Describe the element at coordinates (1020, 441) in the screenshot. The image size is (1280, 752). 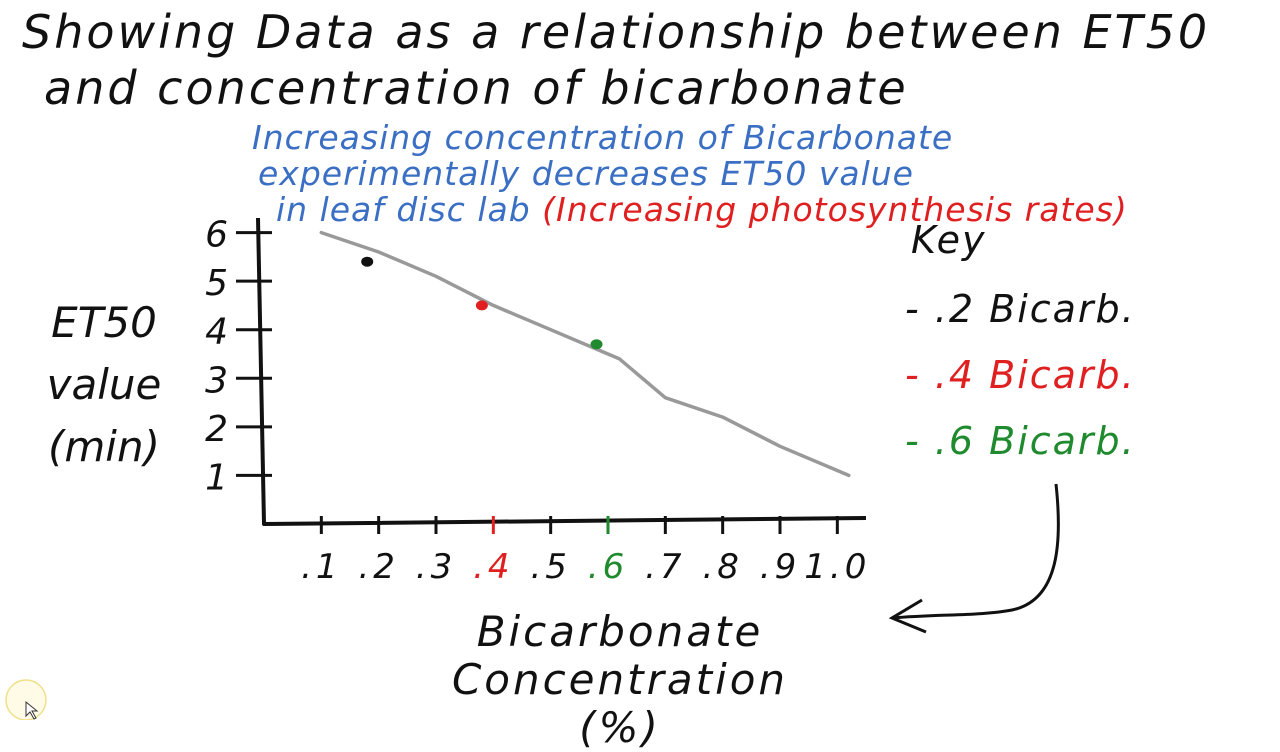
I see `legend-item-0-6: - .6 Bicarb.` at that location.